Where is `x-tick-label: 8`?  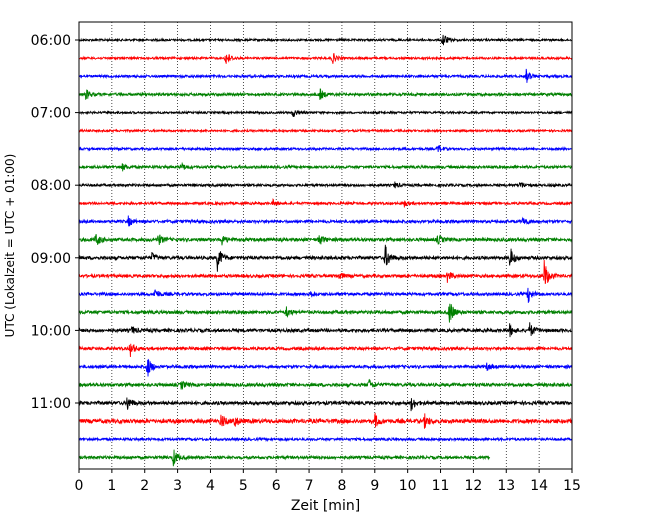
x-tick-label: 8 is located at coordinates (341, 486).